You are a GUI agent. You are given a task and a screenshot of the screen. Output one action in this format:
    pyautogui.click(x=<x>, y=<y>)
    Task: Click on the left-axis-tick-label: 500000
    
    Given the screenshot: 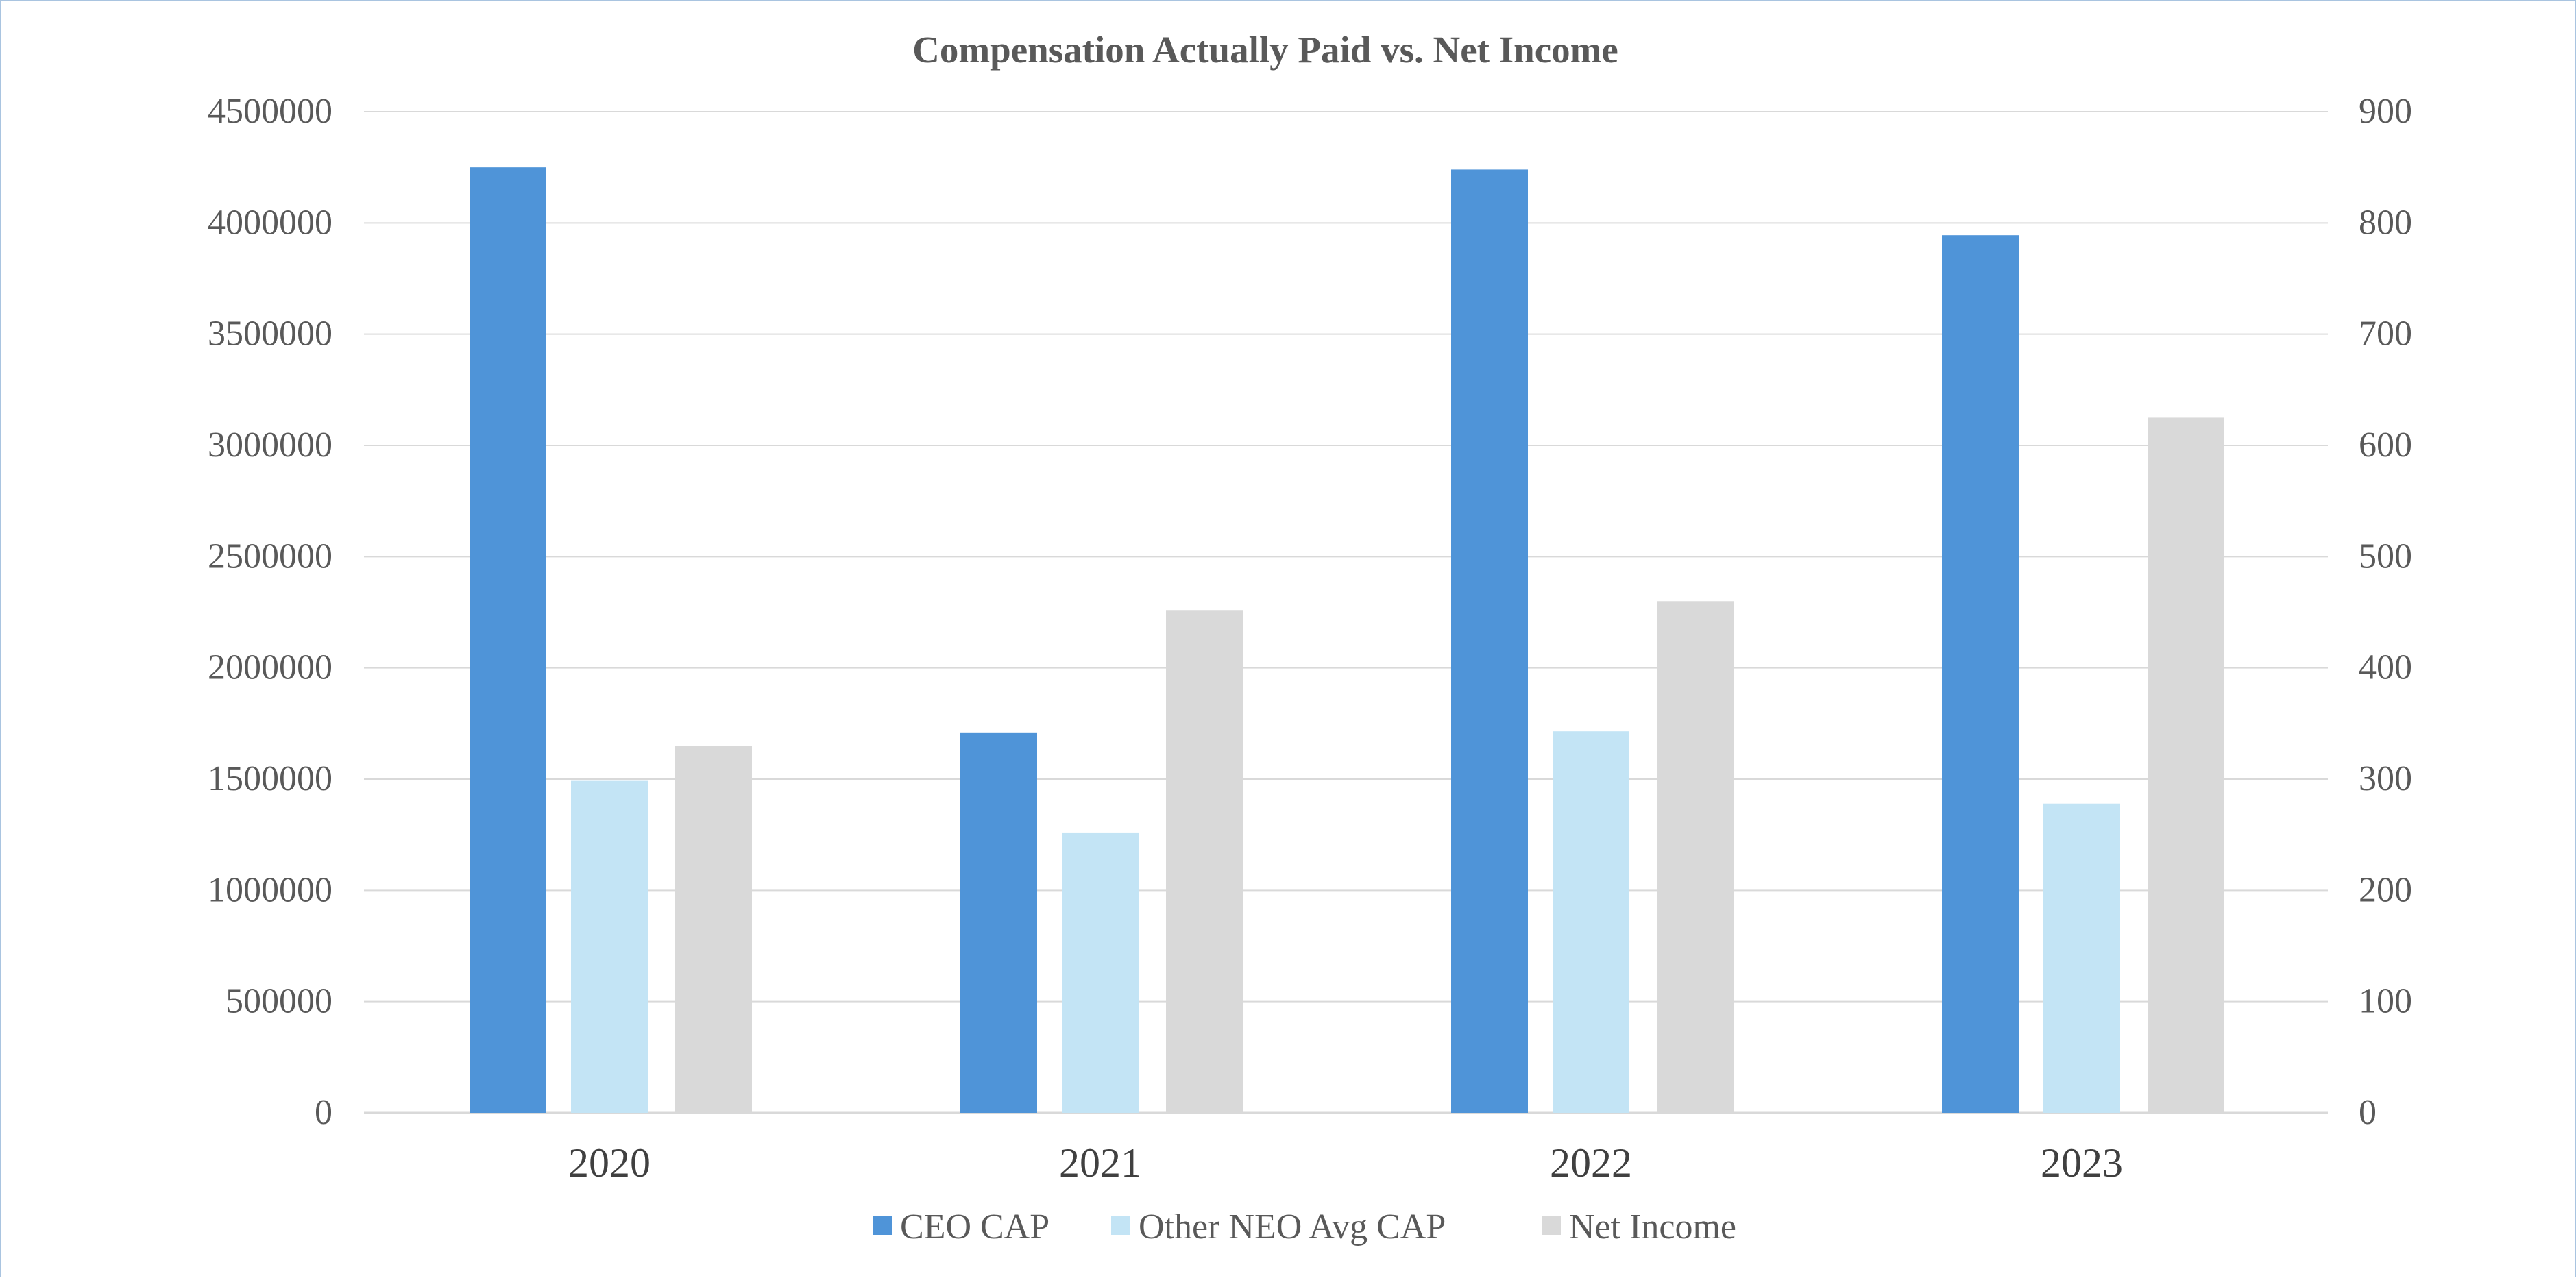 What is the action you would take?
    pyautogui.click(x=279, y=1001)
    